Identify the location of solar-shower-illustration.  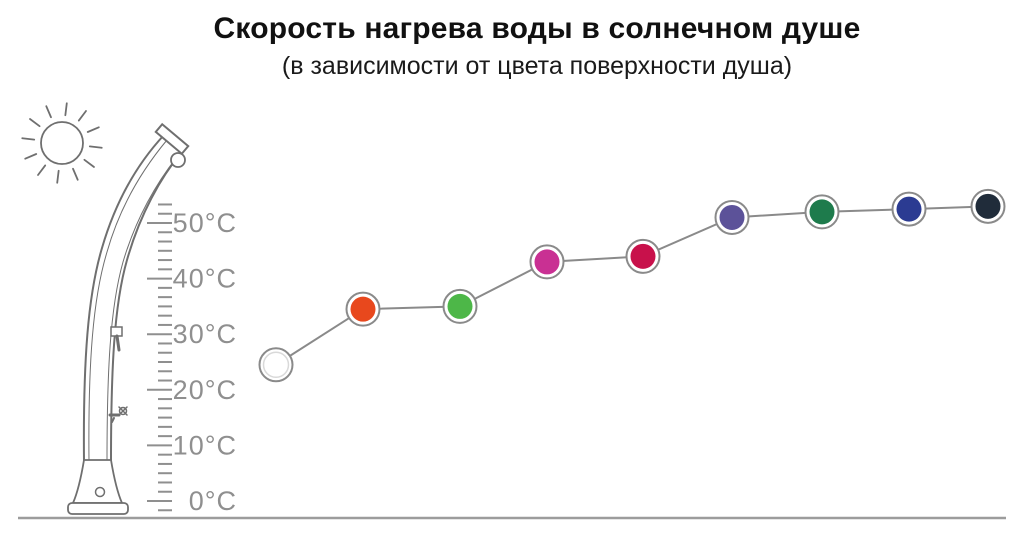
(128, 318).